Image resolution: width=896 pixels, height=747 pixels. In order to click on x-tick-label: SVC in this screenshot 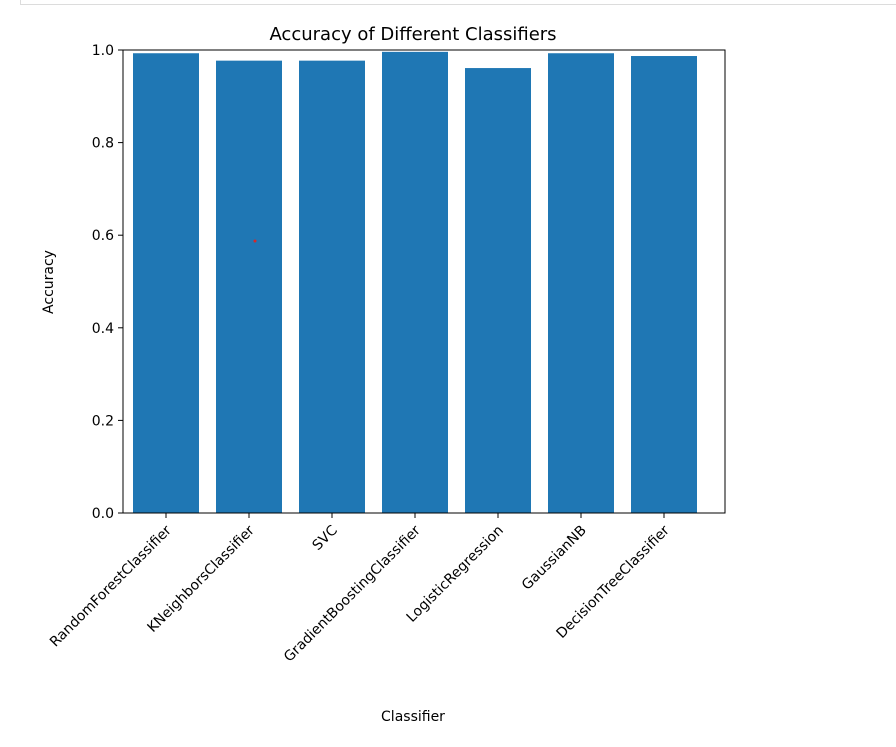, I will do `click(325, 537)`.